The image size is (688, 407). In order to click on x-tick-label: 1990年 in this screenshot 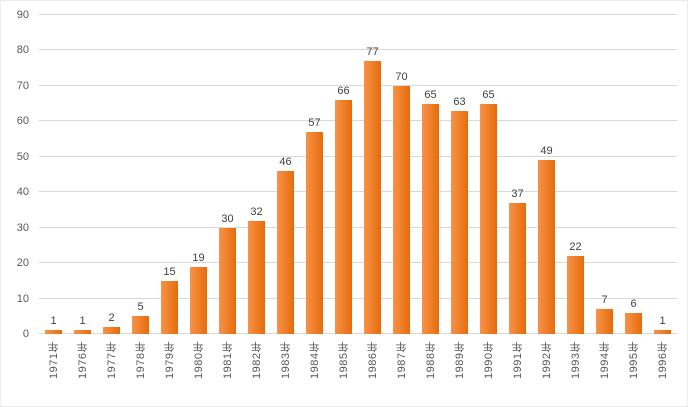, I will do `click(488, 360)`.